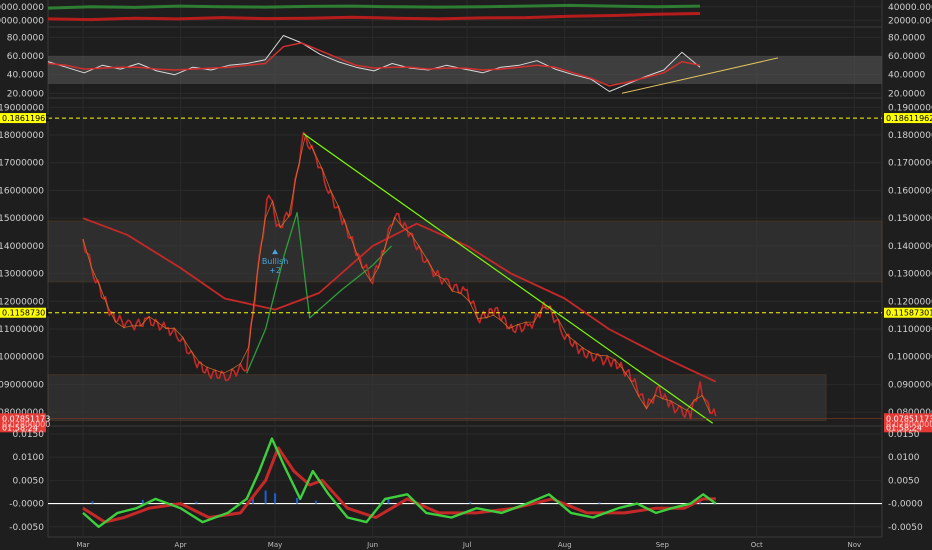 Image resolution: width=932 pixels, height=550 pixels. Describe the element at coordinates (757, 545) in the screenshot. I see `x-tick-label: Oct` at that location.